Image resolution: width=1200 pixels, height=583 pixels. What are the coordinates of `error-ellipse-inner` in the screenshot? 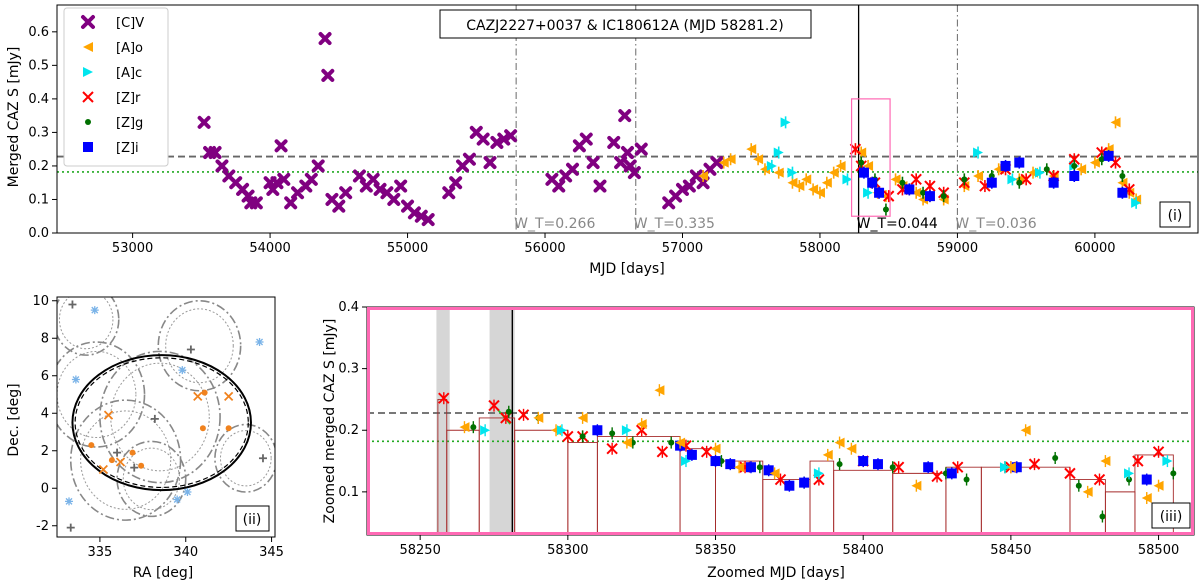 It's located at (161, 423).